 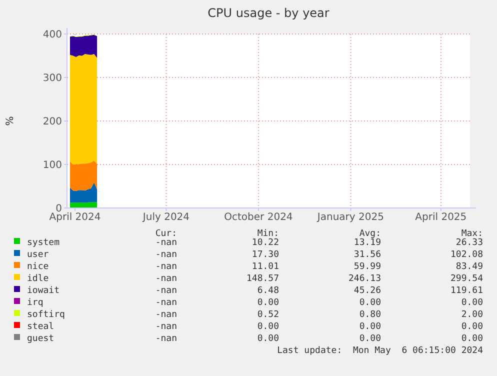 I want to click on text: 11.01, so click(x=265, y=267).